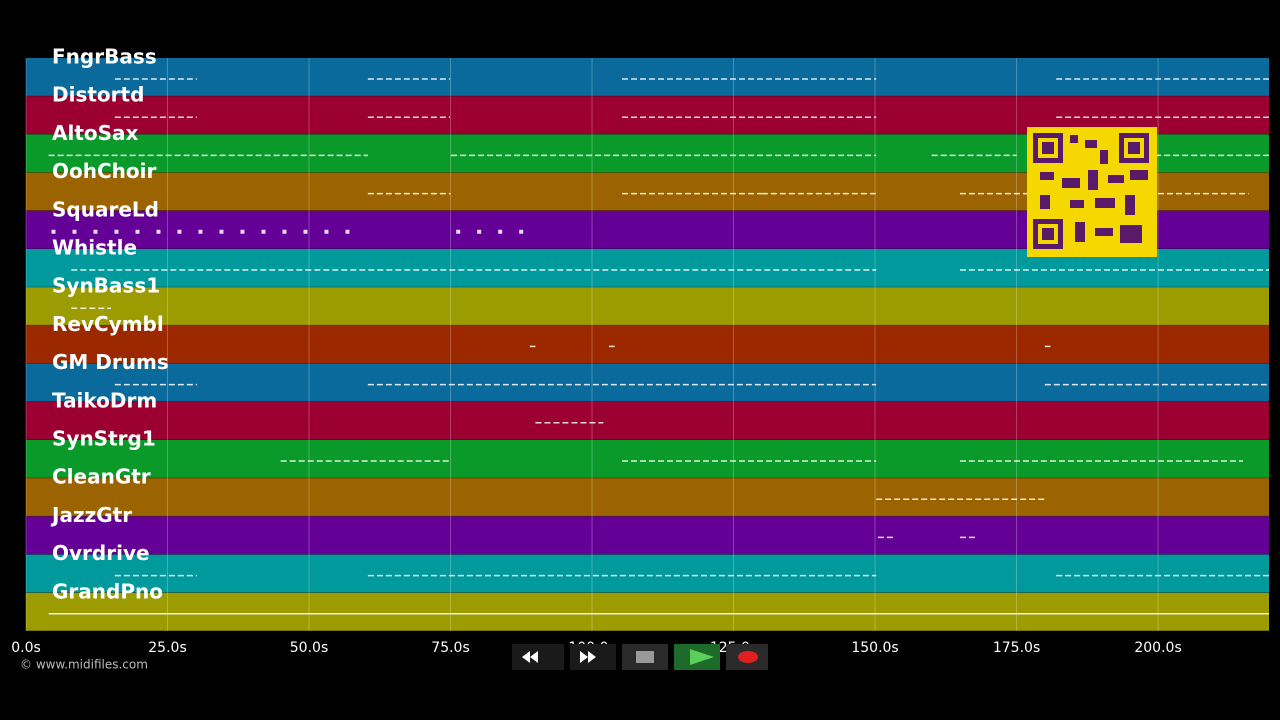  I want to click on track-name: SynBass1, so click(106, 286).